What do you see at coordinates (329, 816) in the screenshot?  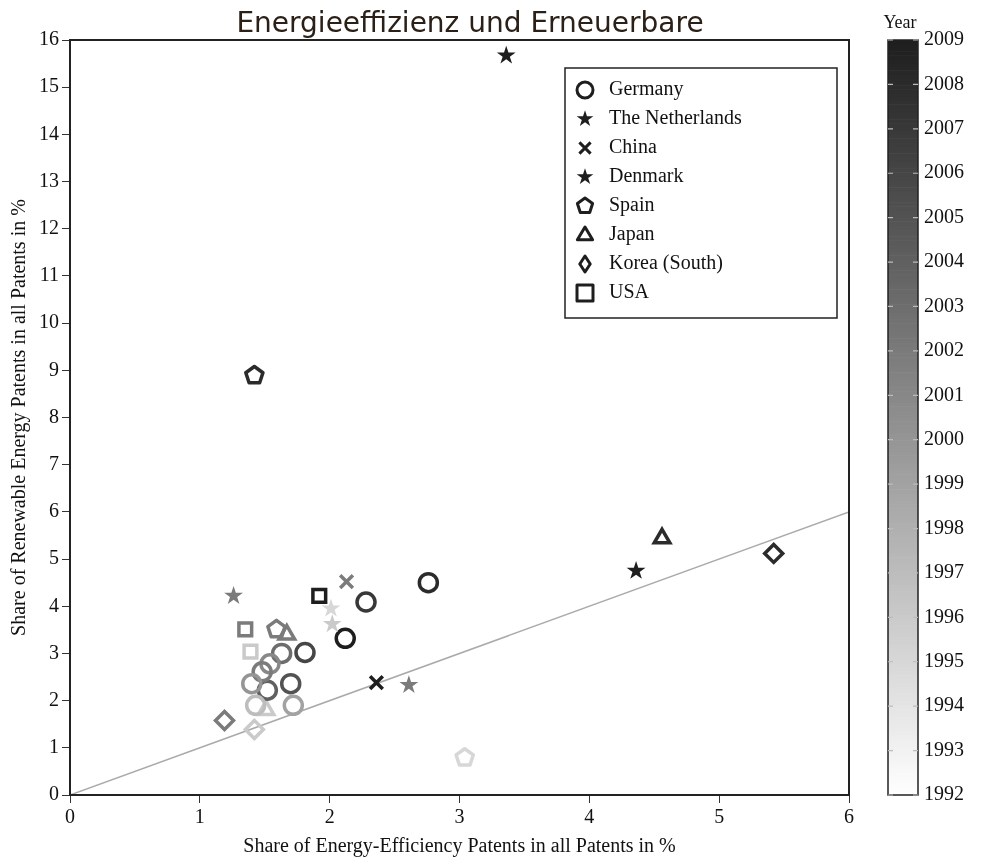 I see `x-tick-label: 2` at bounding box center [329, 816].